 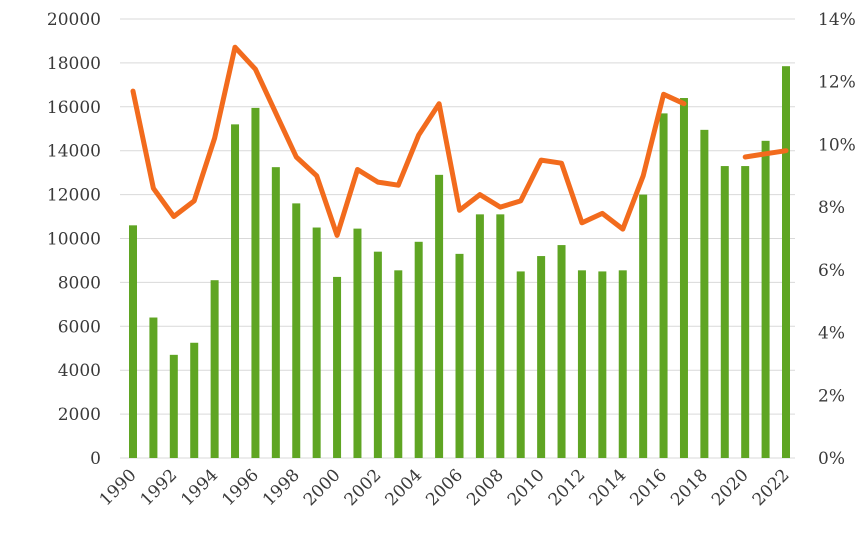 What do you see at coordinates (398, 364) in the screenshot?
I see `bar-2003` at bounding box center [398, 364].